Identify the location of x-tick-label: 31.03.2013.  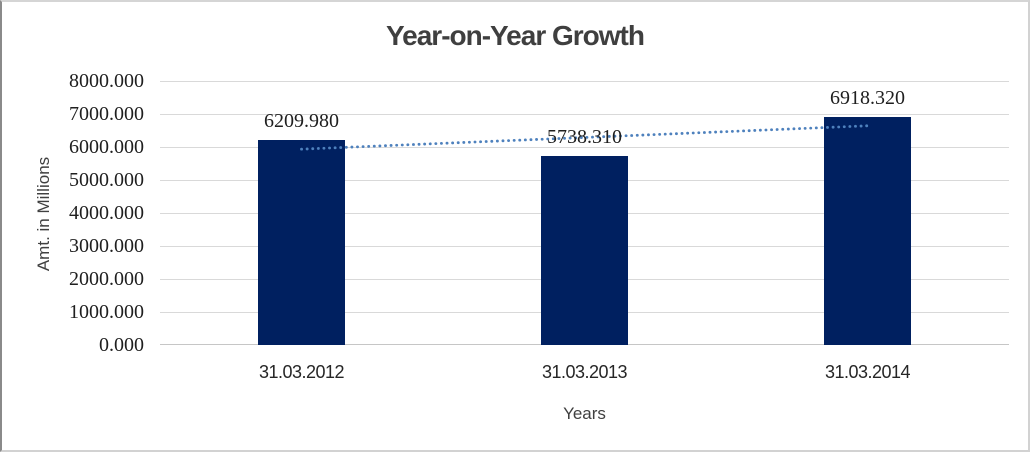
(584, 372).